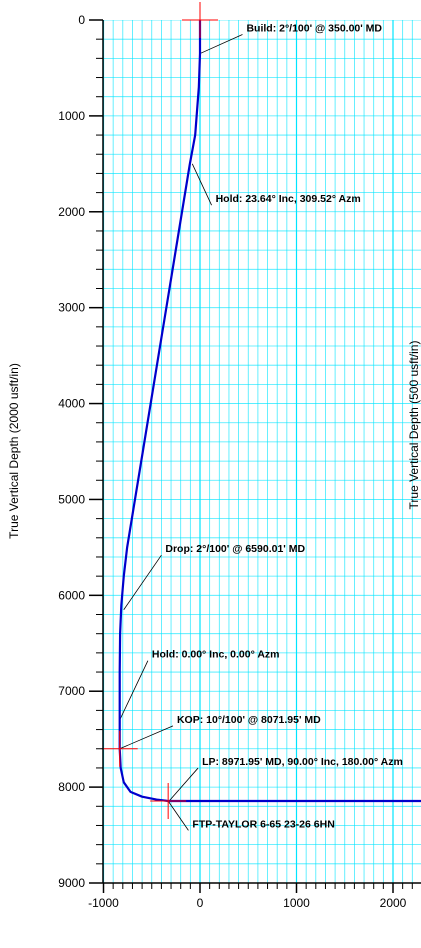 This screenshot has height=948, width=421. Describe the element at coordinates (314, 29) in the screenshot. I see `annotation-label: Build: 2°/100' @ 350.00' MD` at that location.